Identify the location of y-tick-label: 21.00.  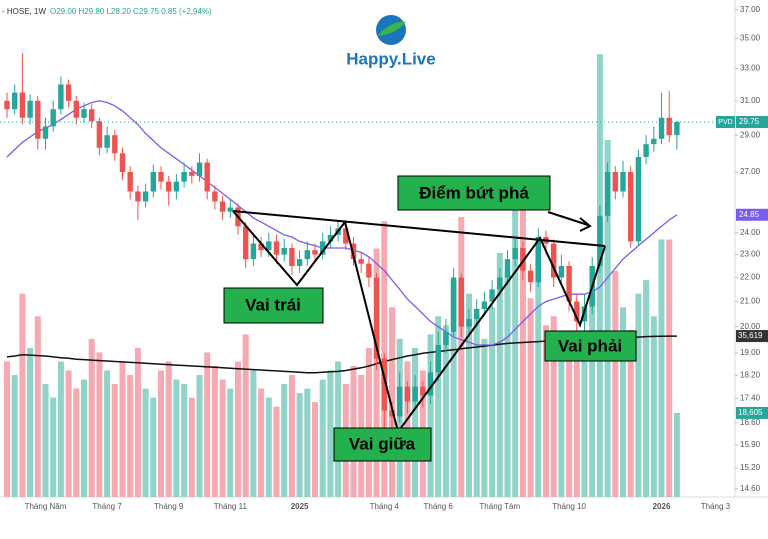
(750, 301).